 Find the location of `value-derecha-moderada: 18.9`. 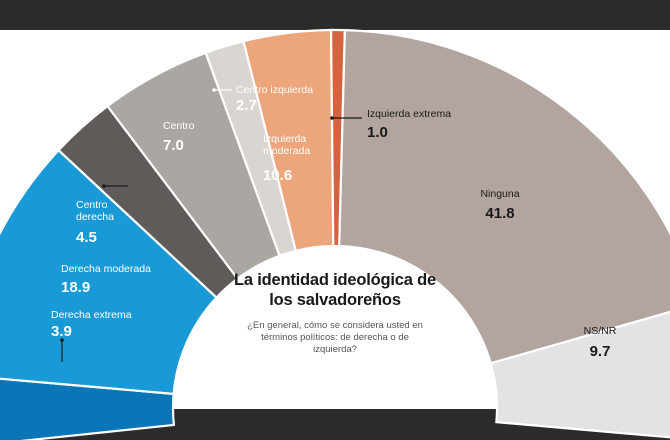

value-derecha-moderada: 18.9 is located at coordinates (75, 287).